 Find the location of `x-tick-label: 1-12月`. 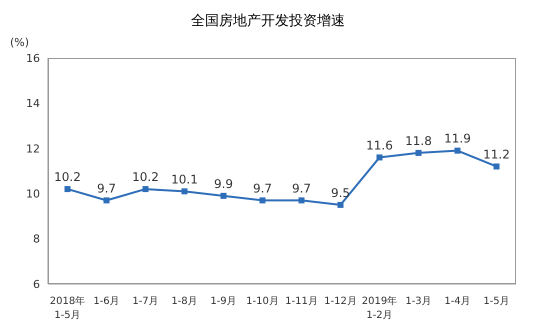

x-tick-label: 1-12月 is located at coordinates (340, 301).